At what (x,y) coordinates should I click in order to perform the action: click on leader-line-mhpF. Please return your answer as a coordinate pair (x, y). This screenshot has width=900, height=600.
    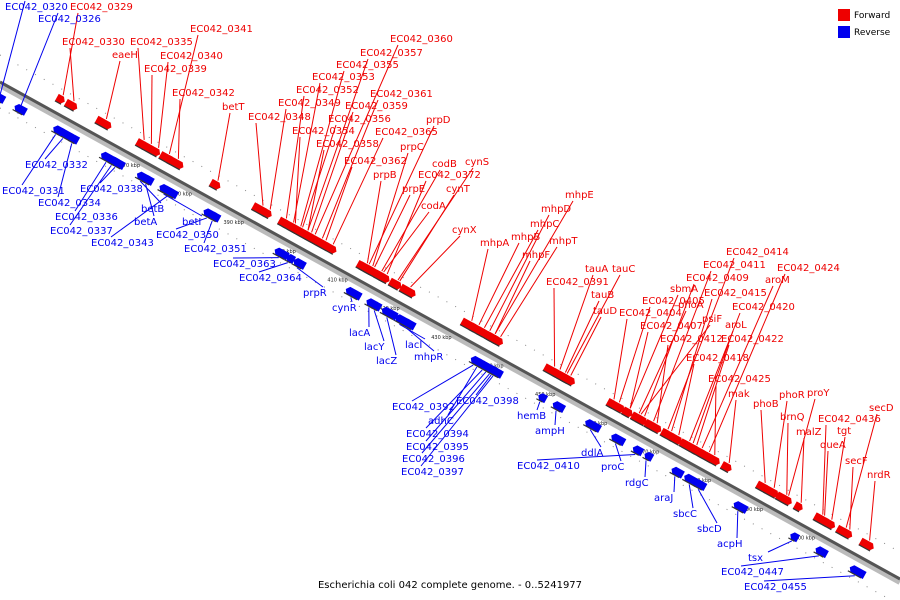
    Looking at the image, I should click on (512, 297).